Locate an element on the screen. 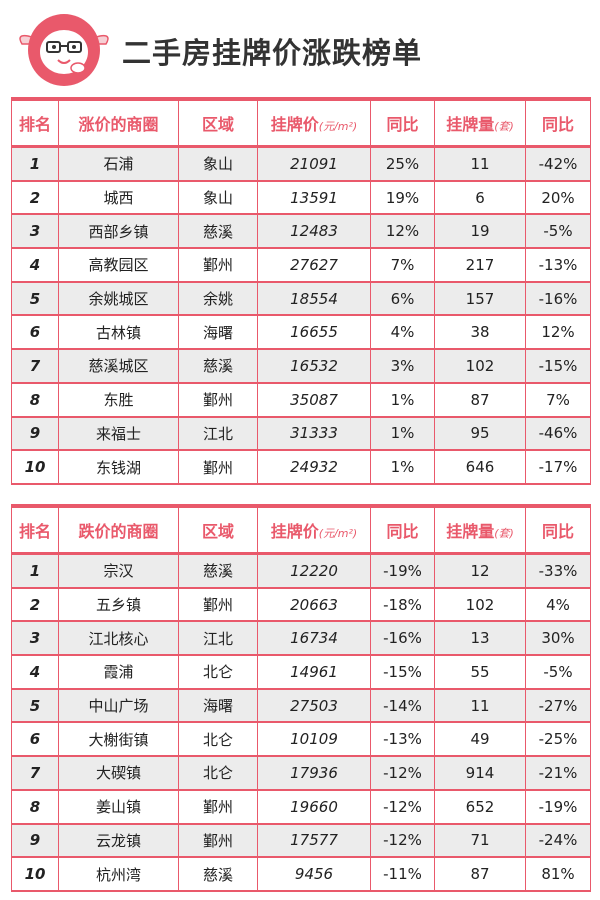  cell-volume: 217 is located at coordinates (480, 265).